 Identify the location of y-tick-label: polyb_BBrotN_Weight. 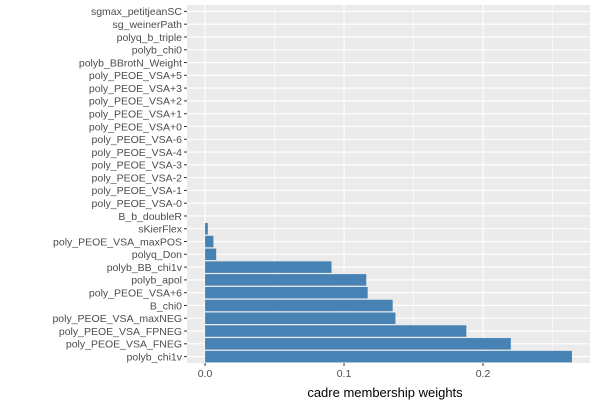
(130, 63).